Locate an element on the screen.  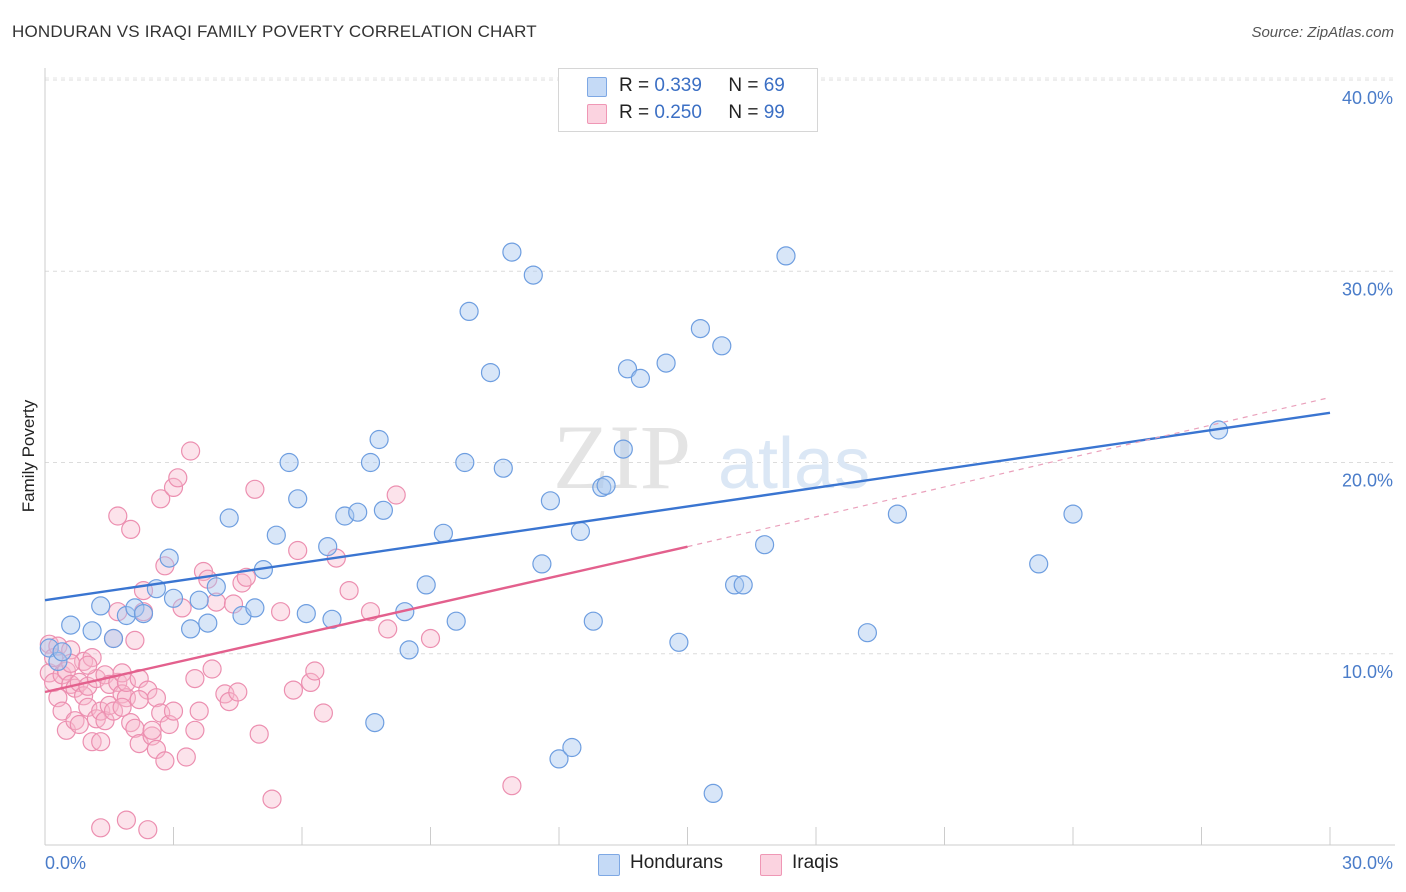
y-tick-label-2: 30.0% is located at coordinates (1367, 289).